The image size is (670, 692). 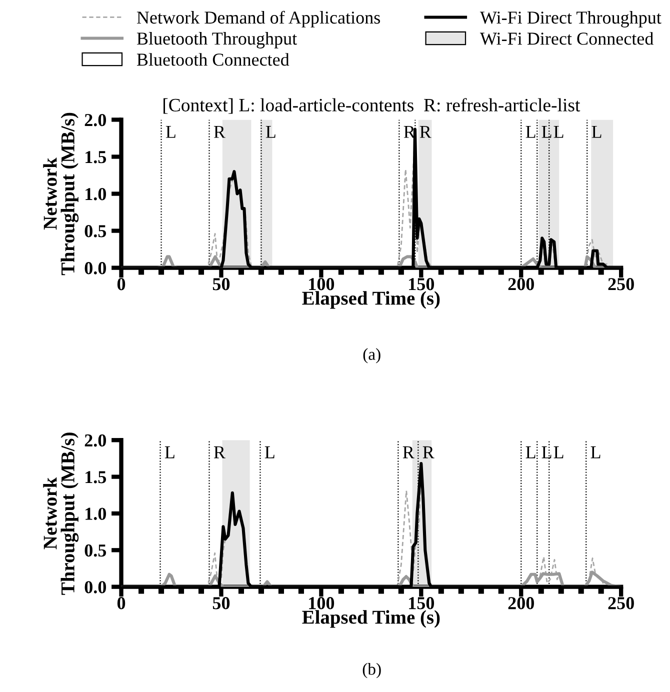 I want to click on legend-label: Network Demand of Applications, so click(x=258, y=19).